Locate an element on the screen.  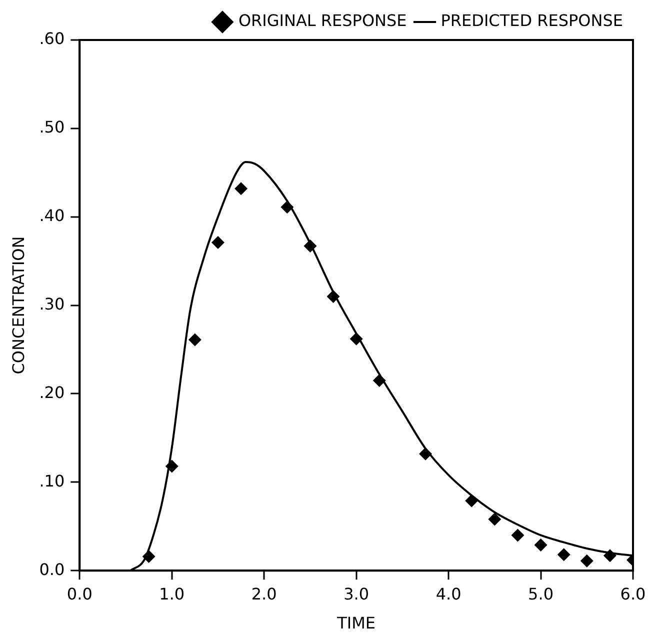
y-tick-label: .40 is located at coordinates (52, 216).